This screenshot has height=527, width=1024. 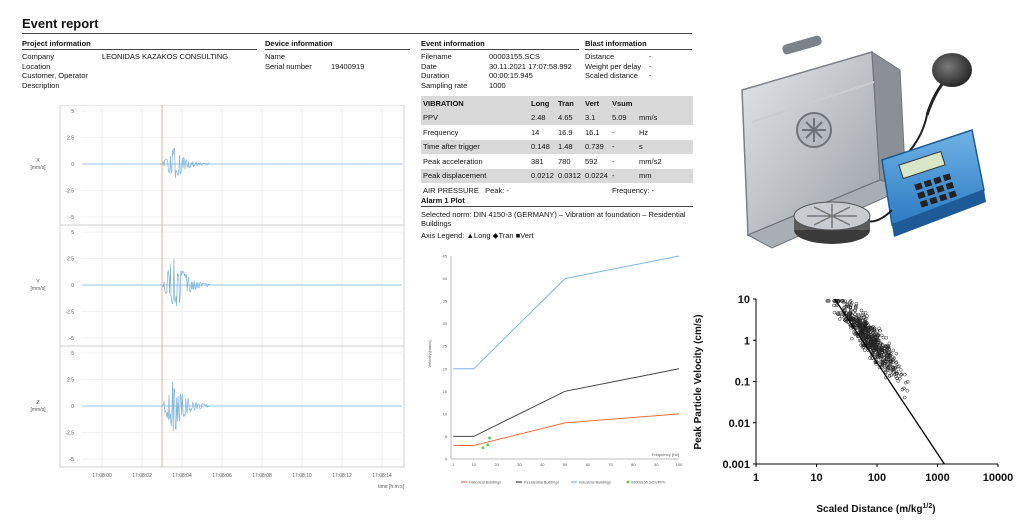 I want to click on vibration-header-cell: Long, so click(x=542, y=103).